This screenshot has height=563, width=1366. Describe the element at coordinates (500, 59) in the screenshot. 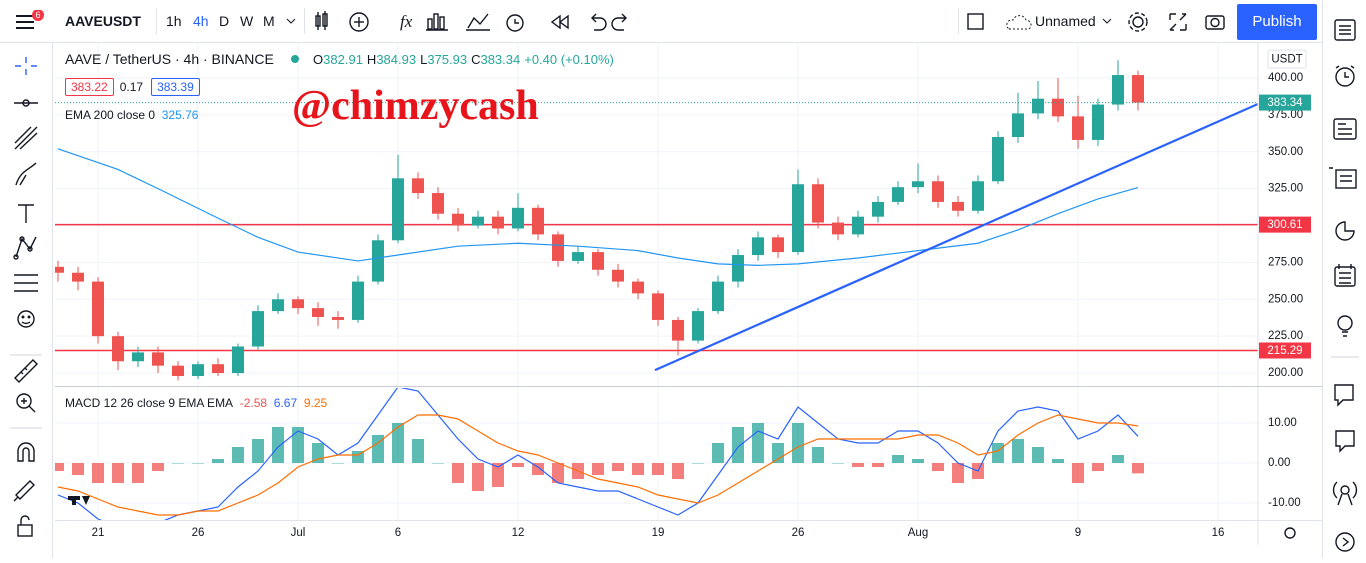

I see `ohlc-value: 383.34` at that location.